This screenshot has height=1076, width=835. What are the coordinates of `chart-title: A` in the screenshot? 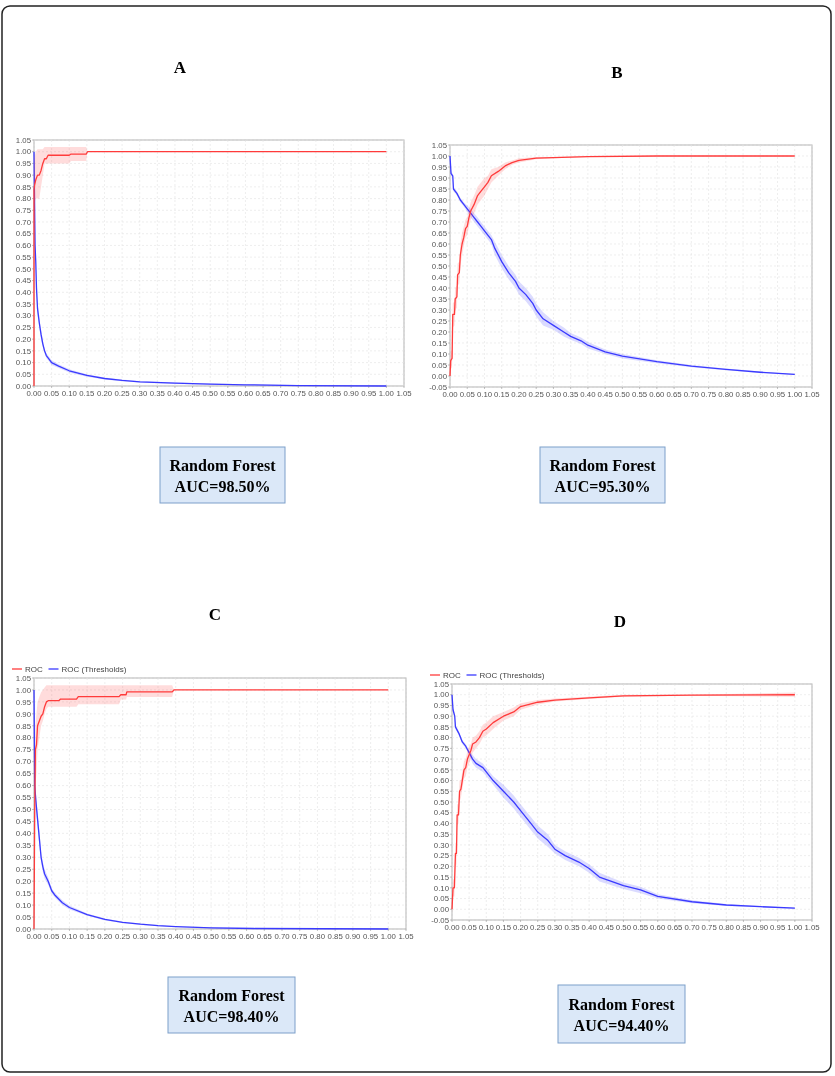 It's located at (180, 67).